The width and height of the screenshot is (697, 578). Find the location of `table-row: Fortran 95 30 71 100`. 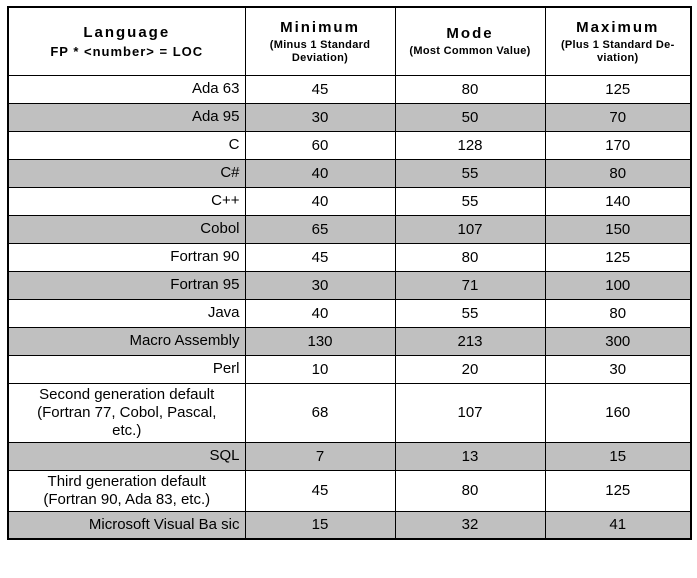

table-row: Fortran 95 30 71 100 is located at coordinates (349, 285).